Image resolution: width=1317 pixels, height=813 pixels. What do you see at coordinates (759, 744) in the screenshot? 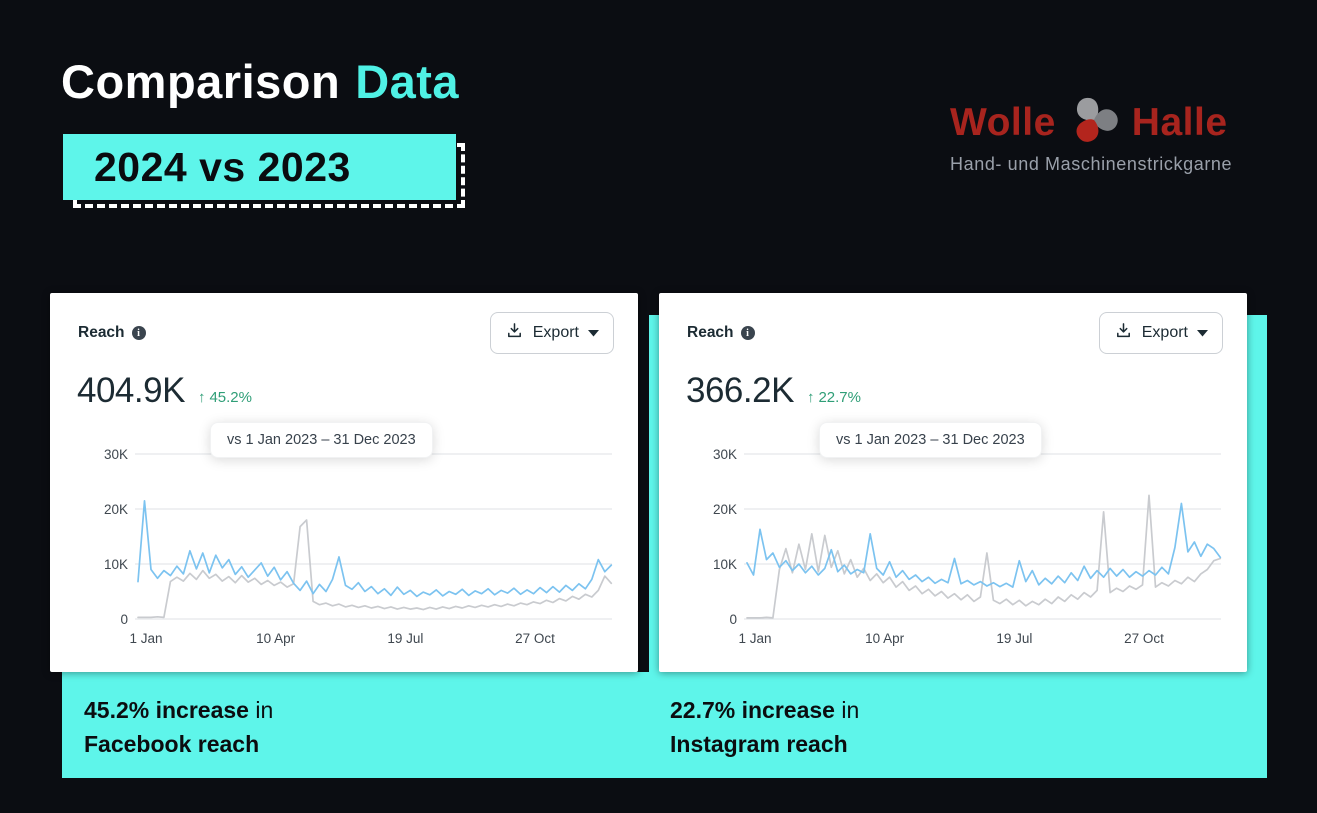
I see `caption-subject: Instagram reach` at bounding box center [759, 744].